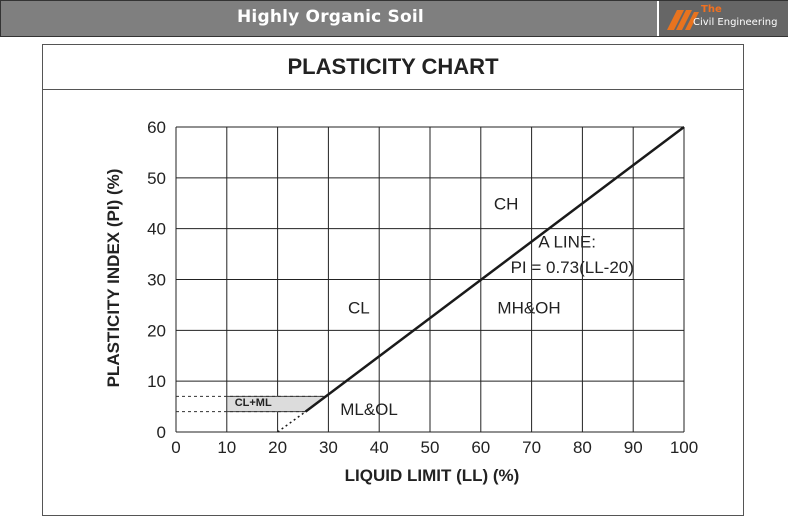 The image size is (788, 522). I want to click on region-label: A LINE:, so click(567, 241).